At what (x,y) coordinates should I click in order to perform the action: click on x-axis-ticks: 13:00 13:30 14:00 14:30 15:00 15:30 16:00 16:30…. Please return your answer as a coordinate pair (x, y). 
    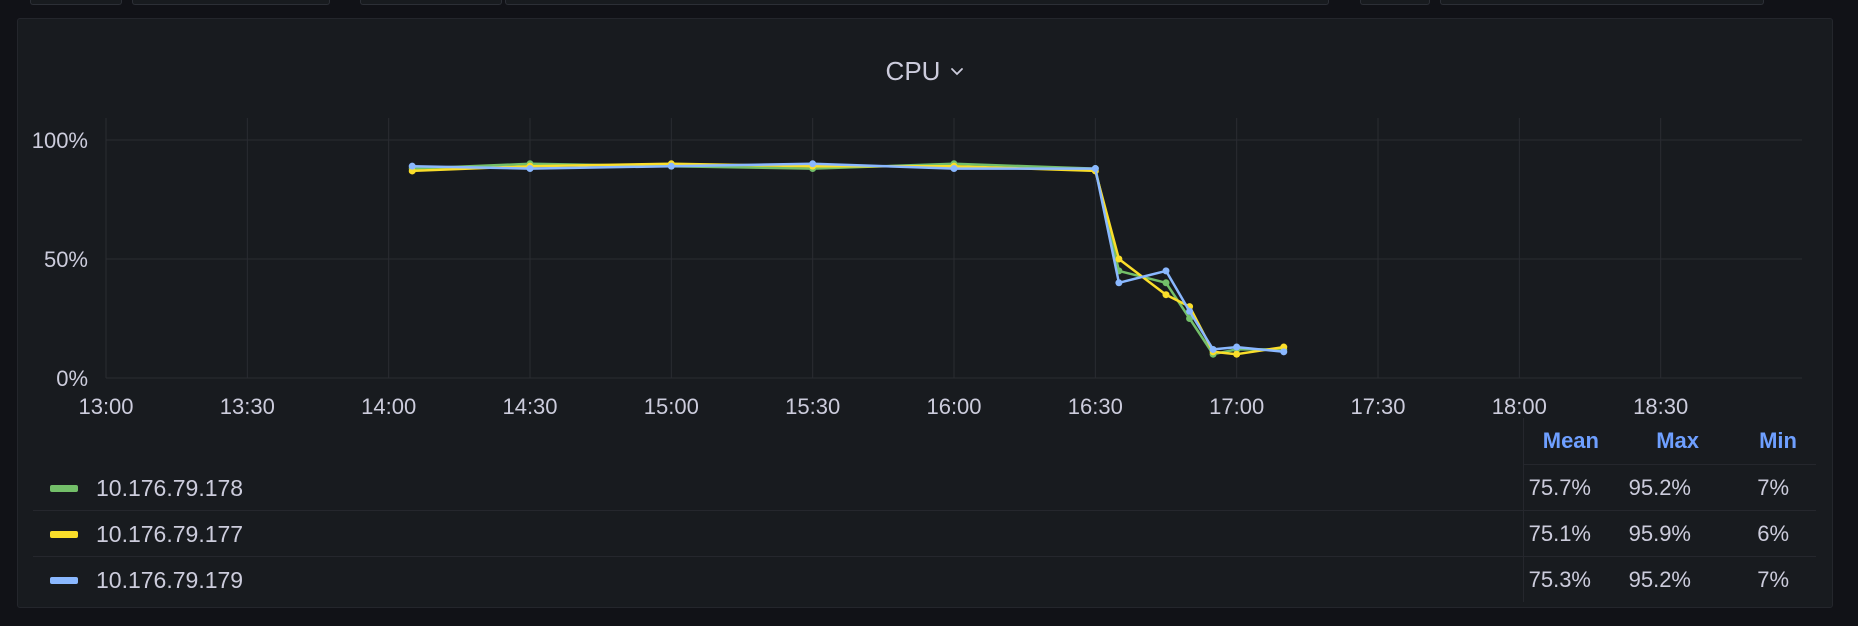
    Looking at the image, I should click on (883, 406).